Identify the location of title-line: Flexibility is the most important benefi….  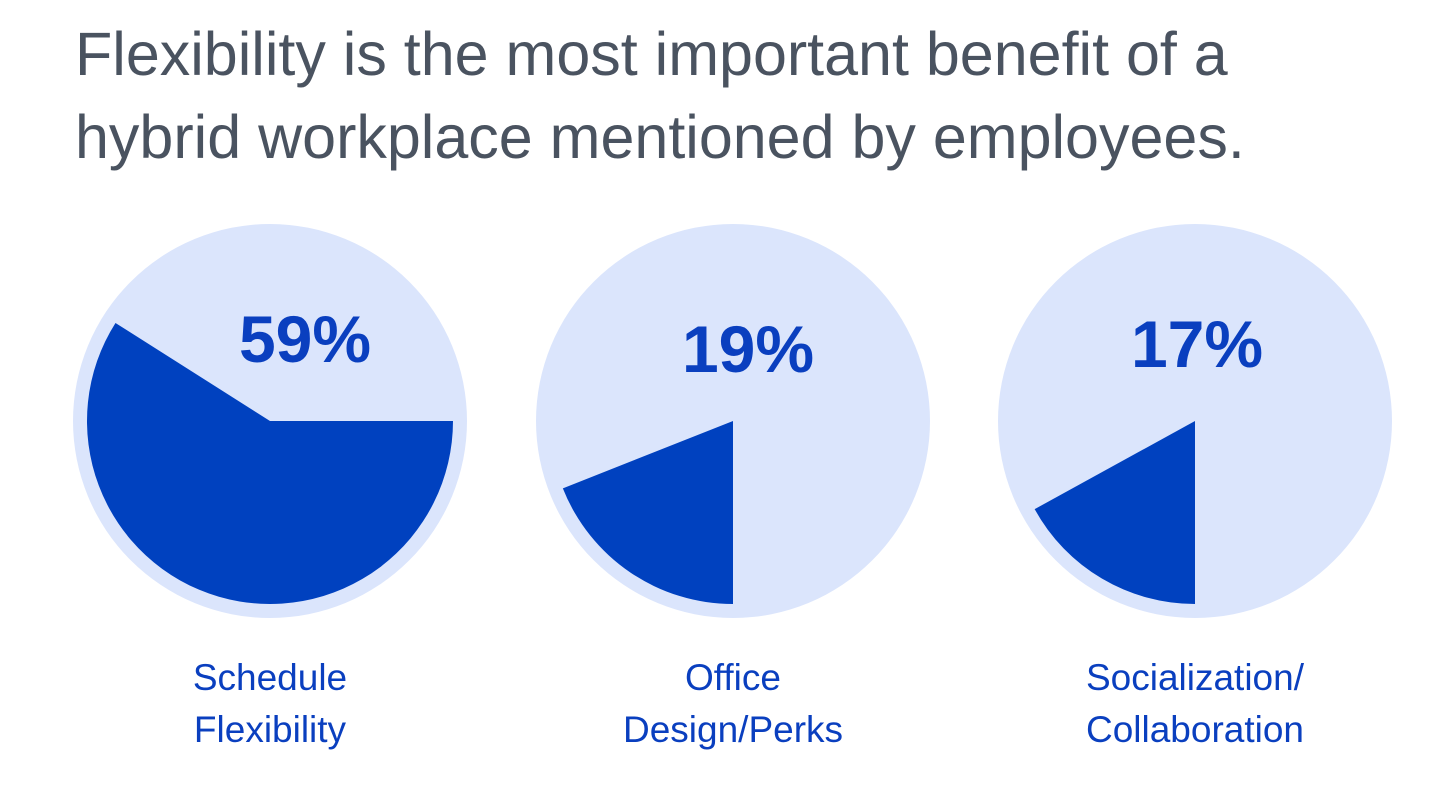
(651, 54).